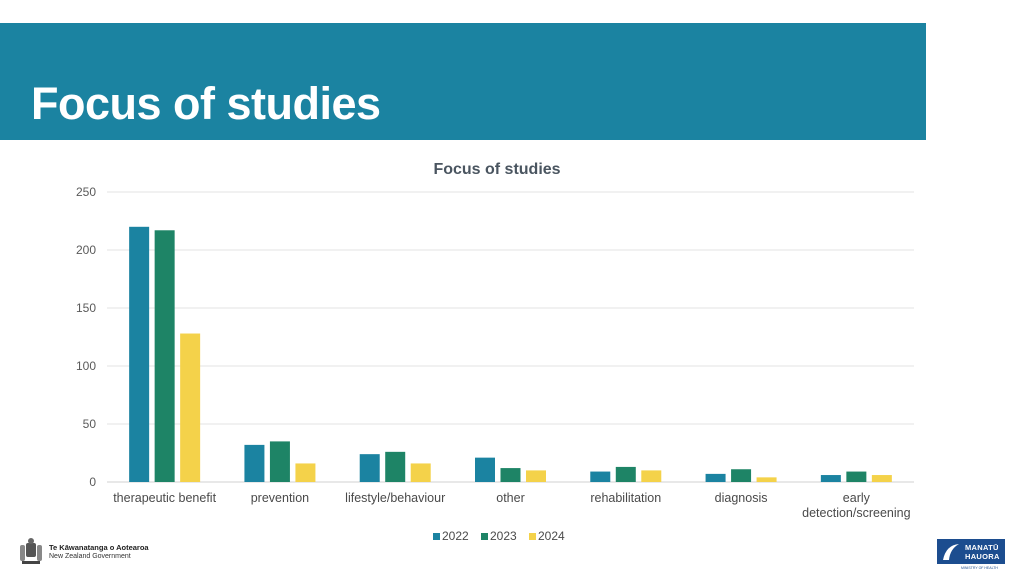 This screenshot has height=576, width=1024. What do you see at coordinates (436, 536) in the screenshot?
I see `legend-swatch-2022` at bounding box center [436, 536].